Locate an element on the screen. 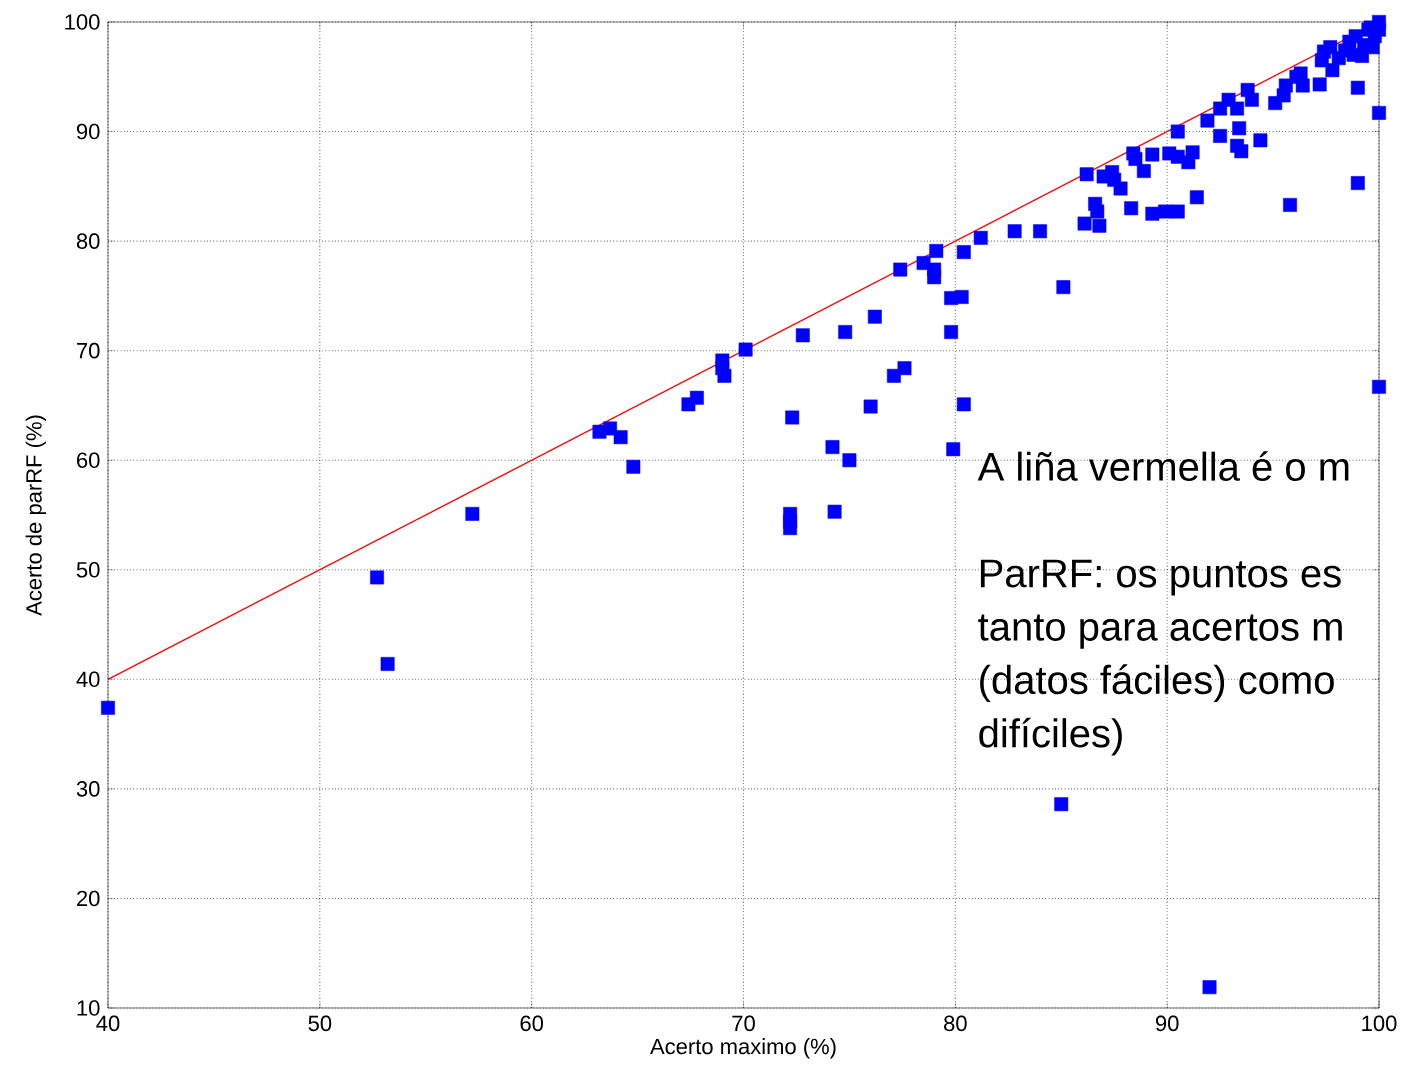  y-tick-label: 70 is located at coordinates (88, 350).